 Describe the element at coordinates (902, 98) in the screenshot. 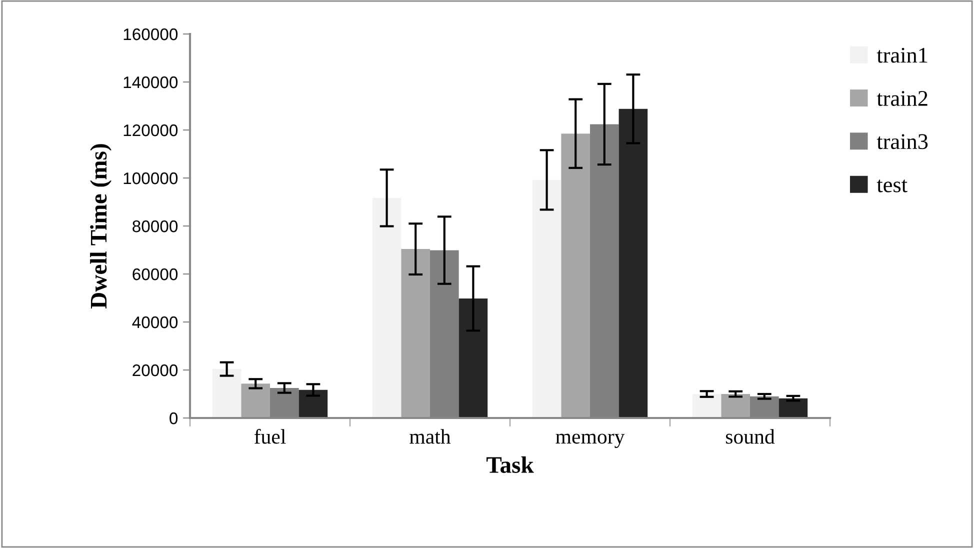

I see `legend-label: train2` at that location.